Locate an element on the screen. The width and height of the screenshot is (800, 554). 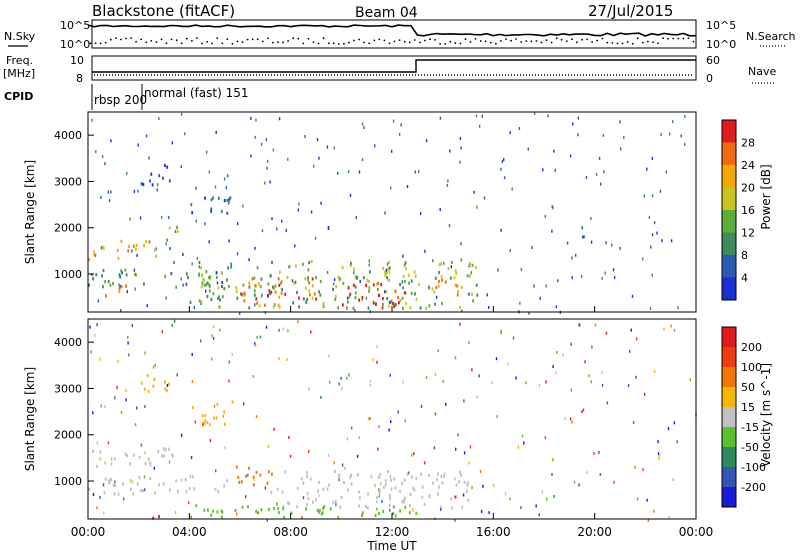
freq-tick-hi: 10 is located at coordinates (77, 60).